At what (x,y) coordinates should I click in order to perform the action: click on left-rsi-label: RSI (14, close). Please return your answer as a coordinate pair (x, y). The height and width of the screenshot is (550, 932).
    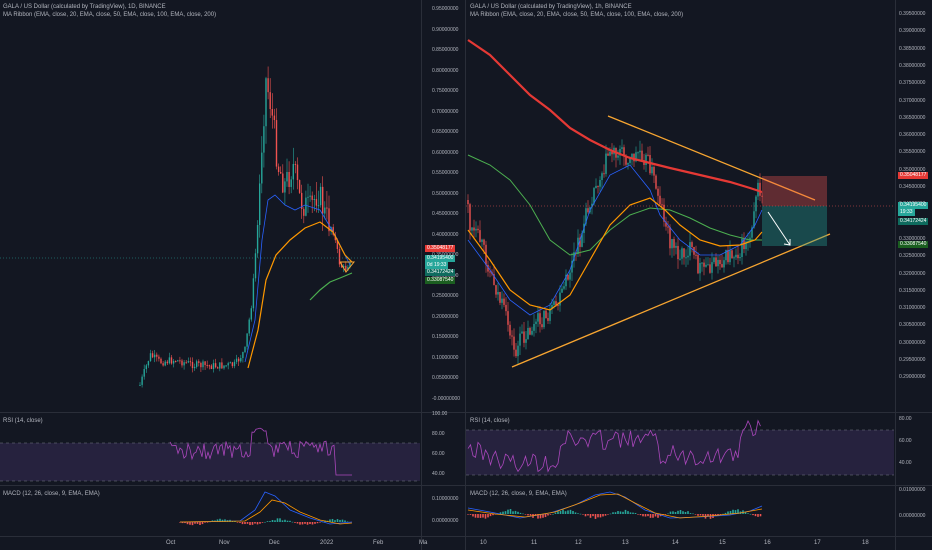
    Looking at the image, I should click on (23, 421).